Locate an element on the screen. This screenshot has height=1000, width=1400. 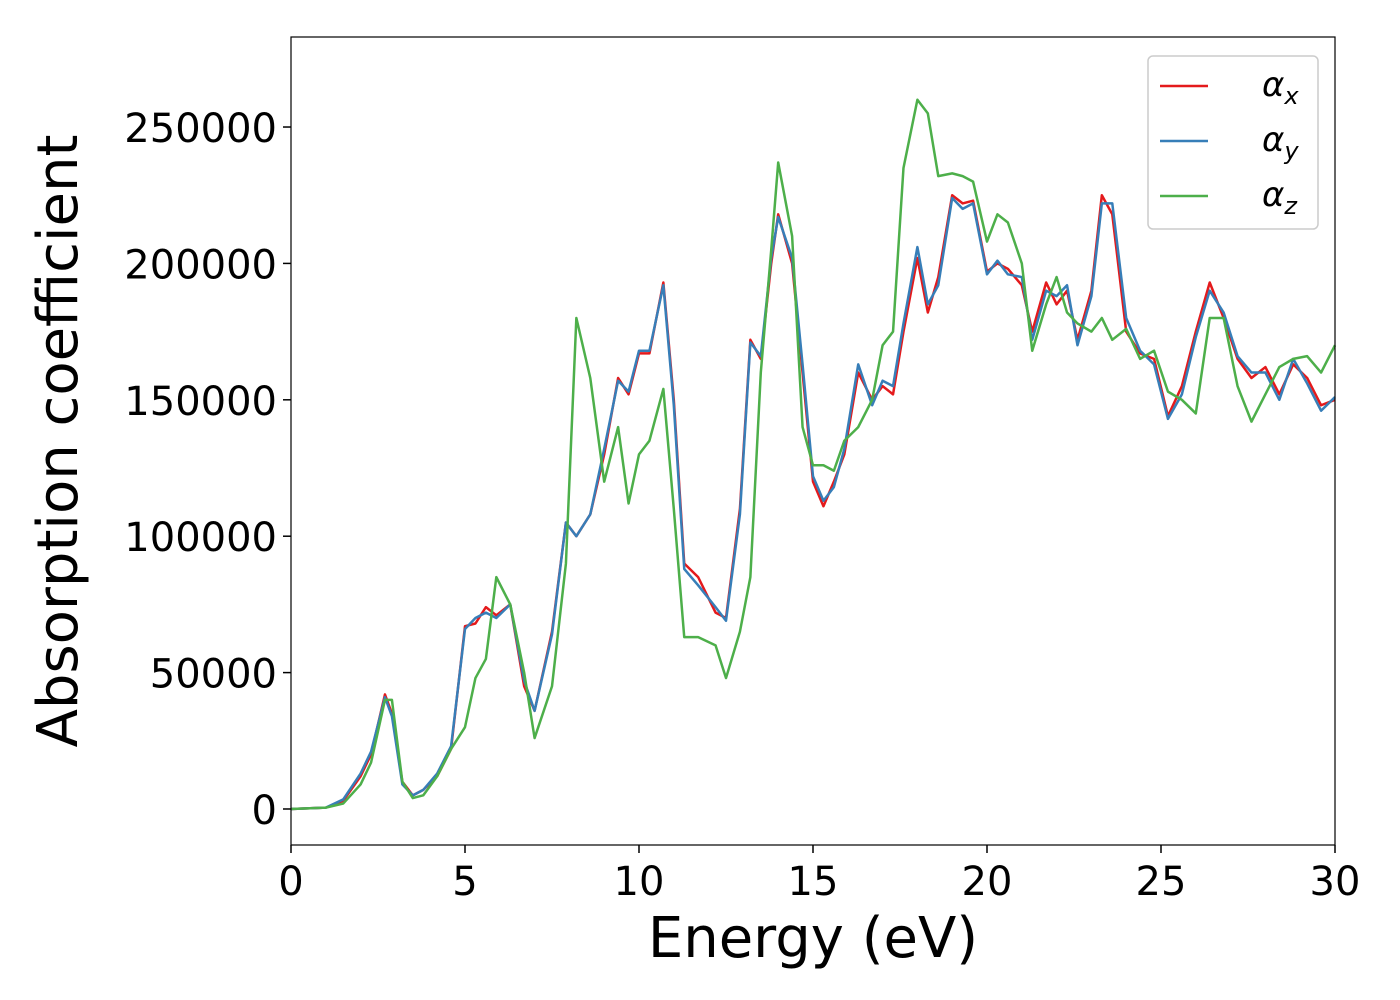
y-tick-label: 0 is located at coordinates (264, 811).